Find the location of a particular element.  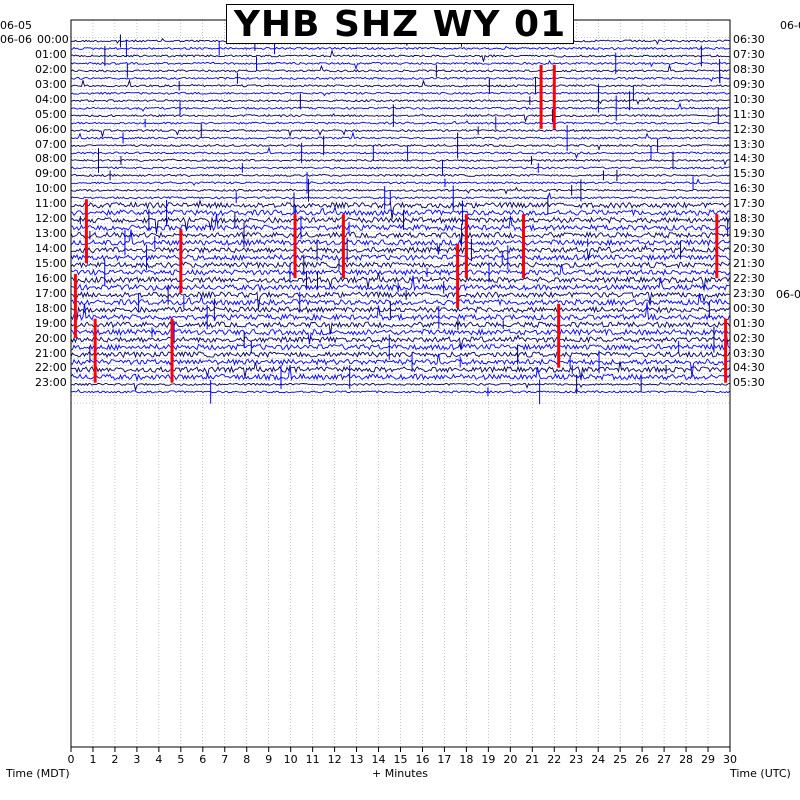

left-hour-label: 02:00 is located at coordinates (51, 69).